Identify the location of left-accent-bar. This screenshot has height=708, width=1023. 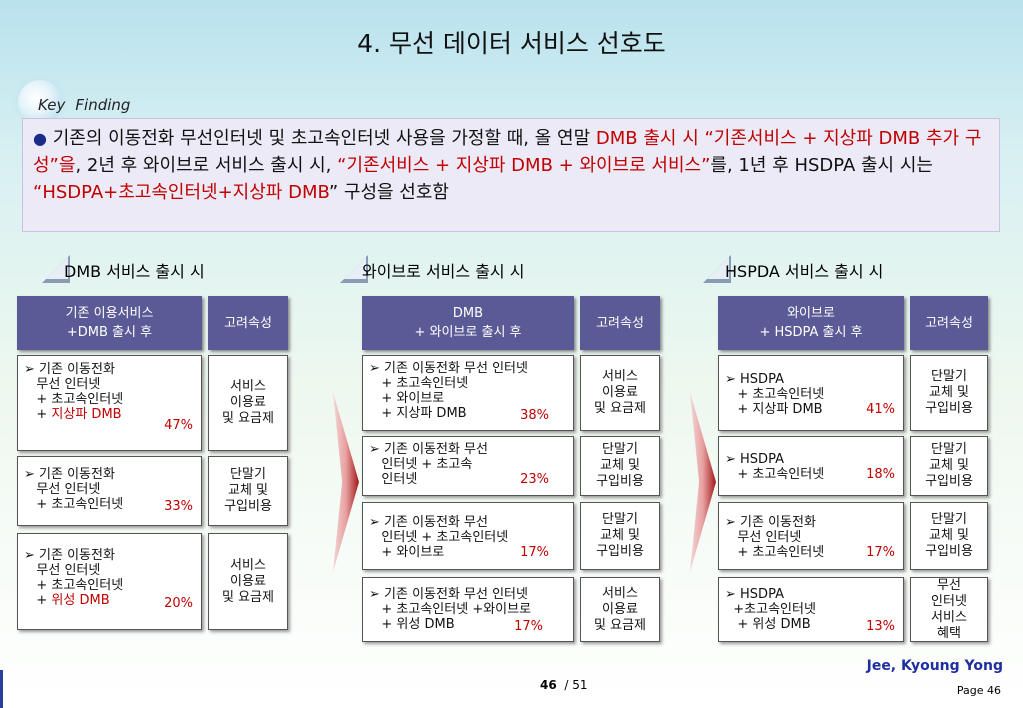
(1, 689).